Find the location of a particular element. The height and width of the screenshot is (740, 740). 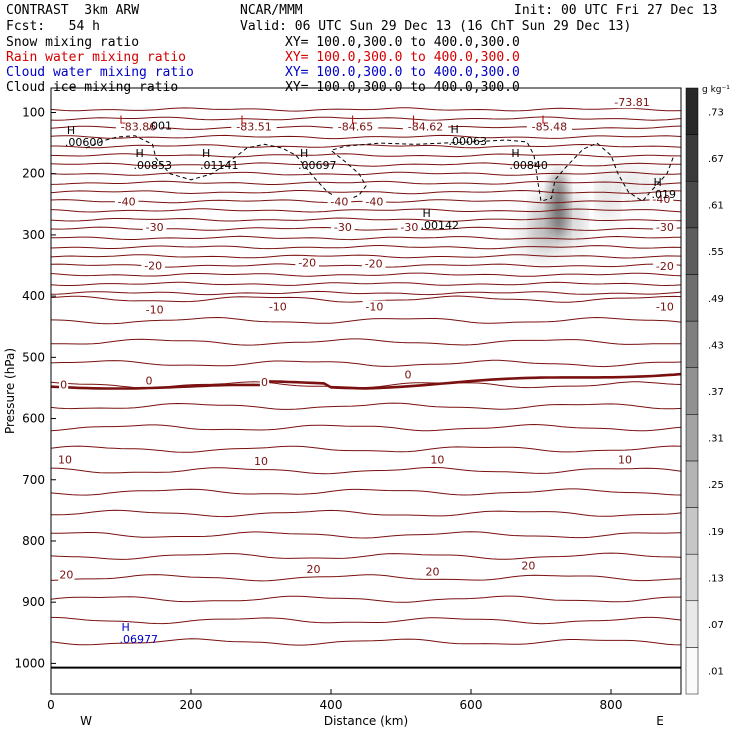

field-snow-xy: XY= 100.0,300.0 to 400.0,300.0 is located at coordinates (402, 42).